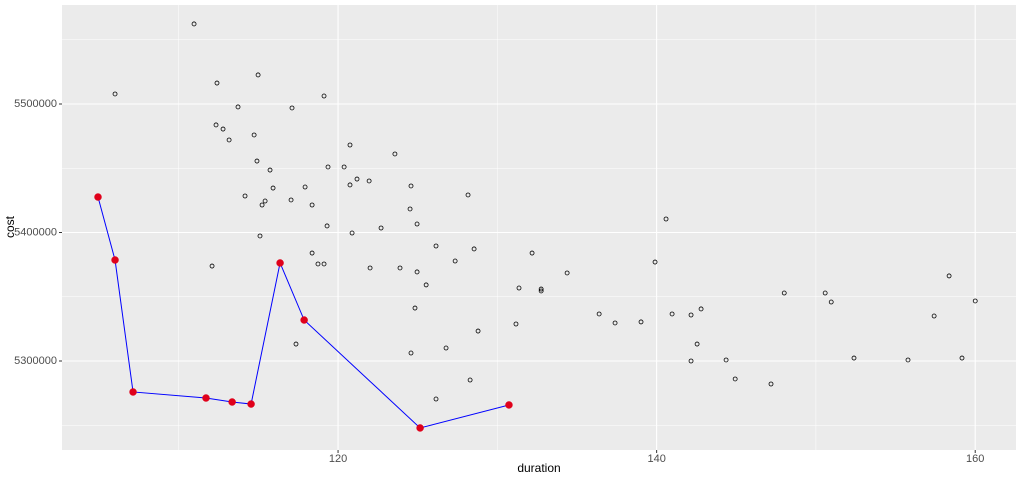 Image resolution: width=1024 pixels, height=479 pixels. What do you see at coordinates (975, 459) in the screenshot?
I see `x-tick-label: 160` at bounding box center [975, 459].